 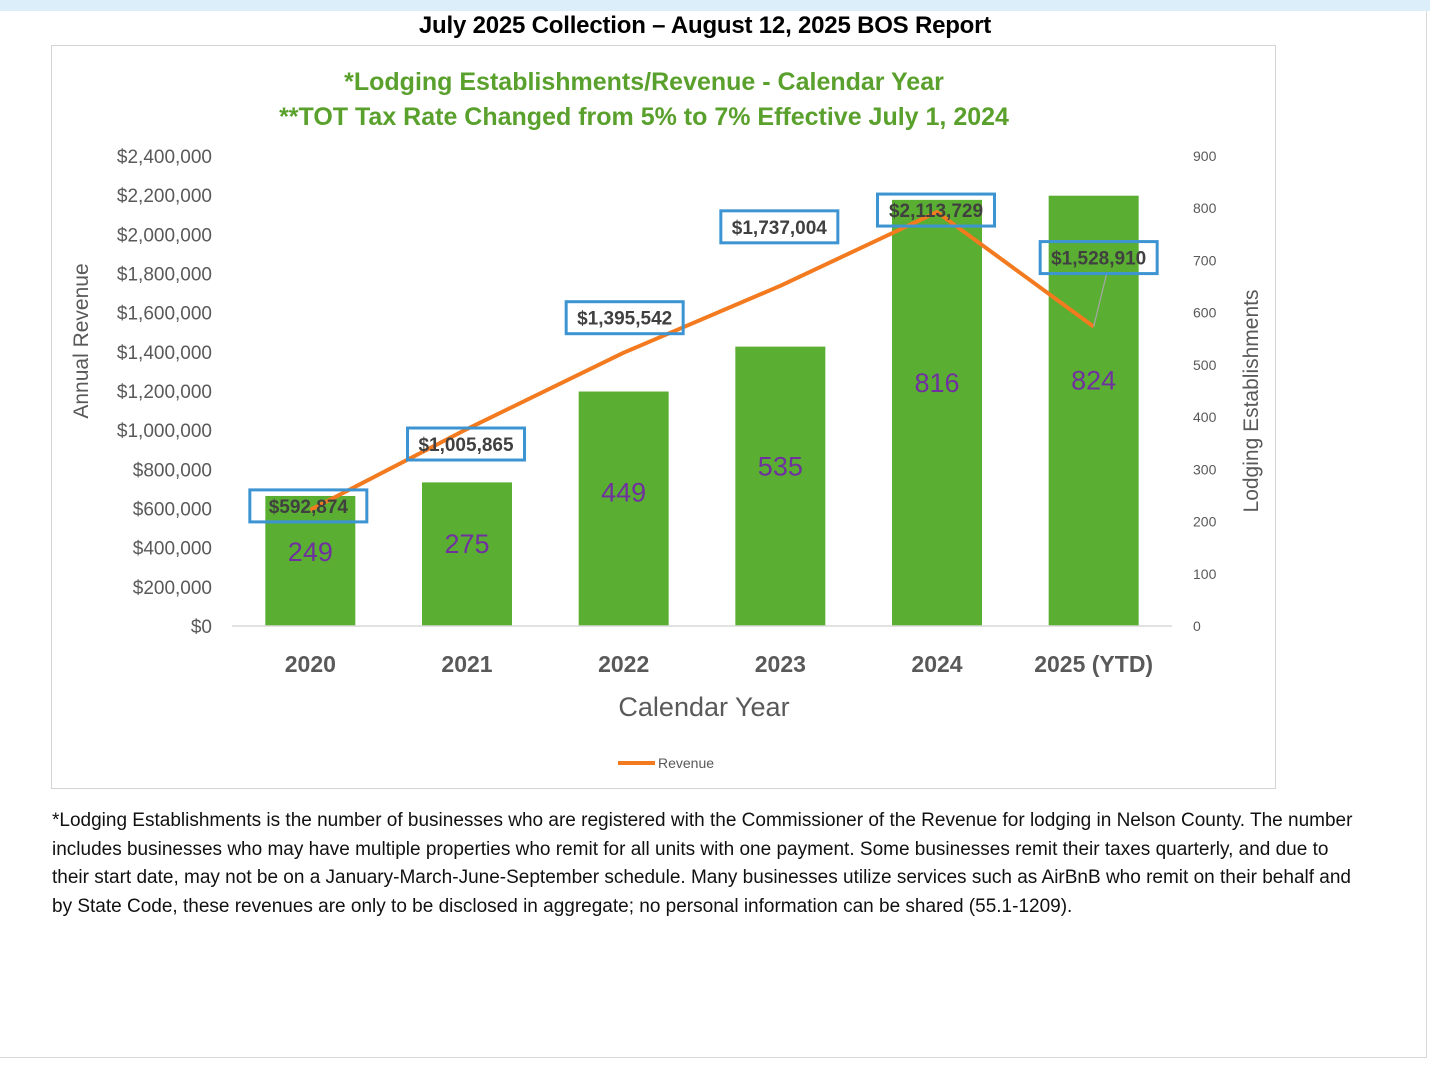 I want to click on bar-2024, so click(x=937, y=412).